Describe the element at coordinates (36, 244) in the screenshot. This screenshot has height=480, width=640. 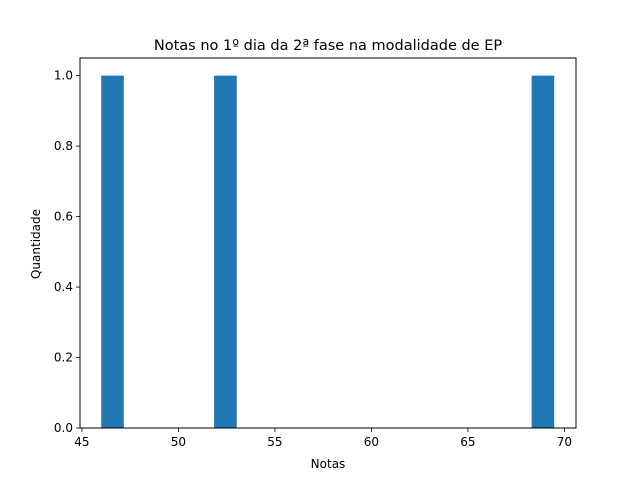
I see `y-axis-label: Quantidade` at that location.